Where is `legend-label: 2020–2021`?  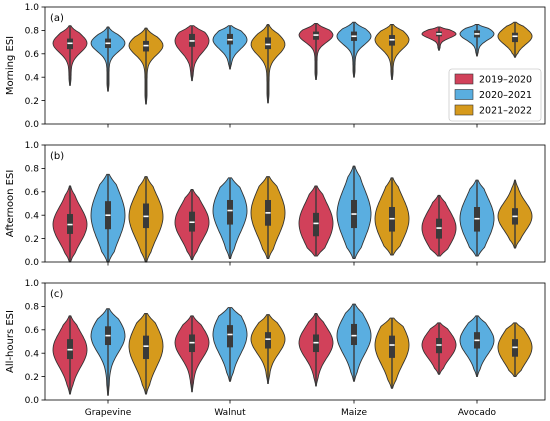
legend-label: 2020–2021 is located at coordinates (505, 95).